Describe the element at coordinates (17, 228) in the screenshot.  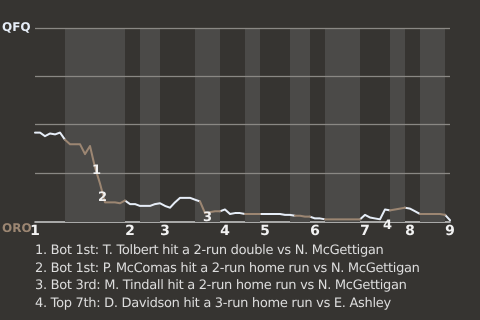
I see `text: ORO` at that location.